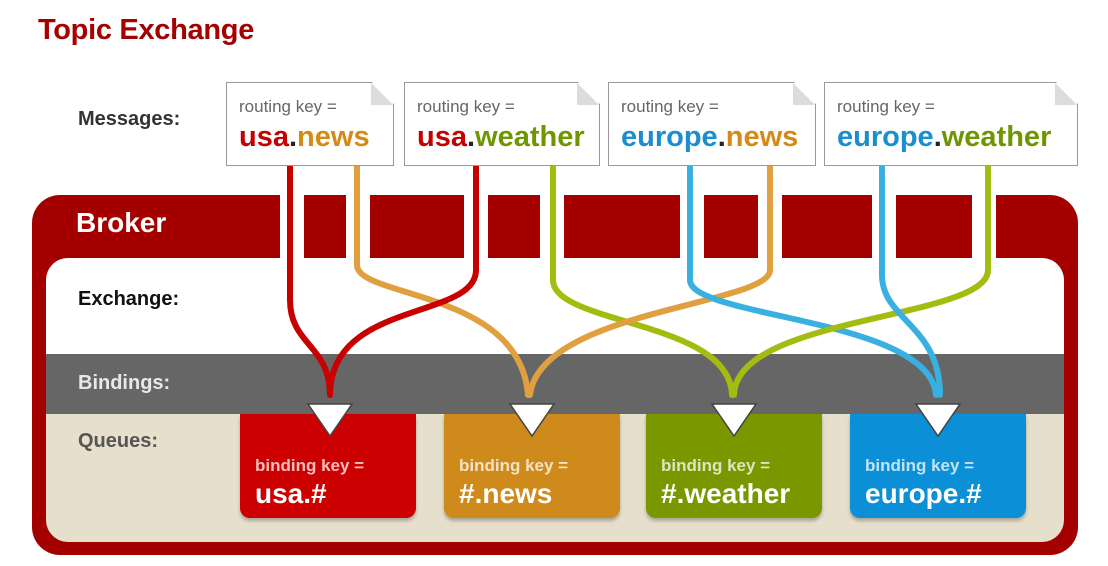 The width and height of the screenshot is (1108, 566). I want to click on wire-usa-news-orange, so click(442, 279).